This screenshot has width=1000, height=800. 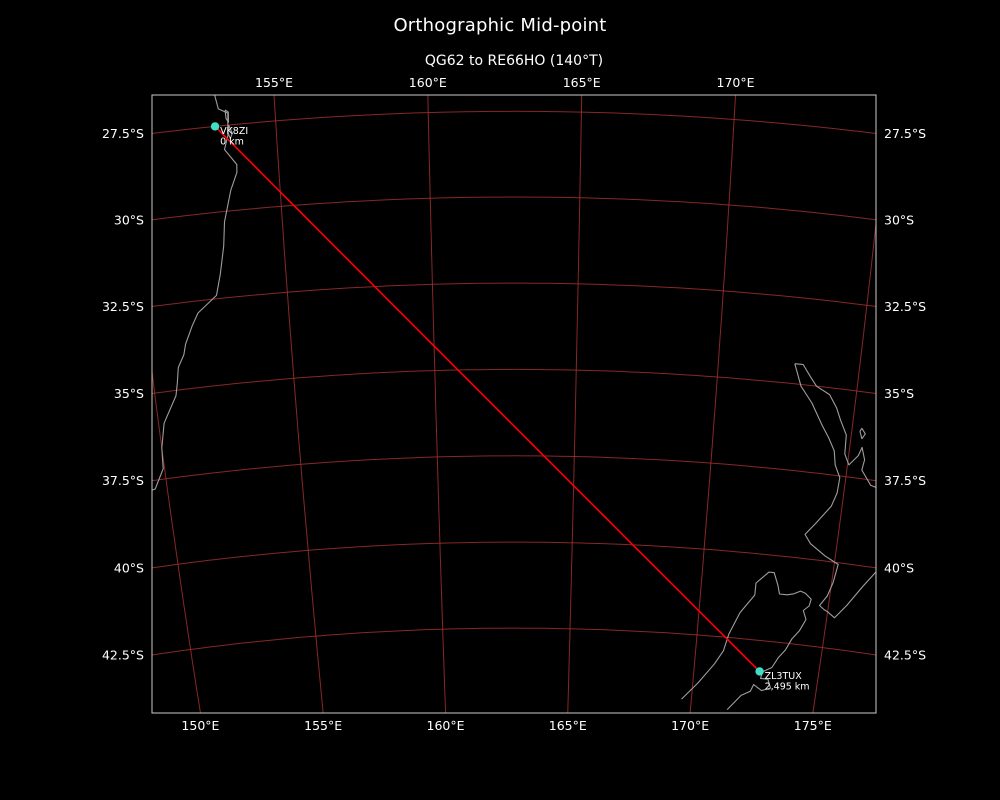 What do you see at coordinates (123, 480) in the screenshot?
I see `tick-label-left: 37.5°S` at bounding box center [123, 480].